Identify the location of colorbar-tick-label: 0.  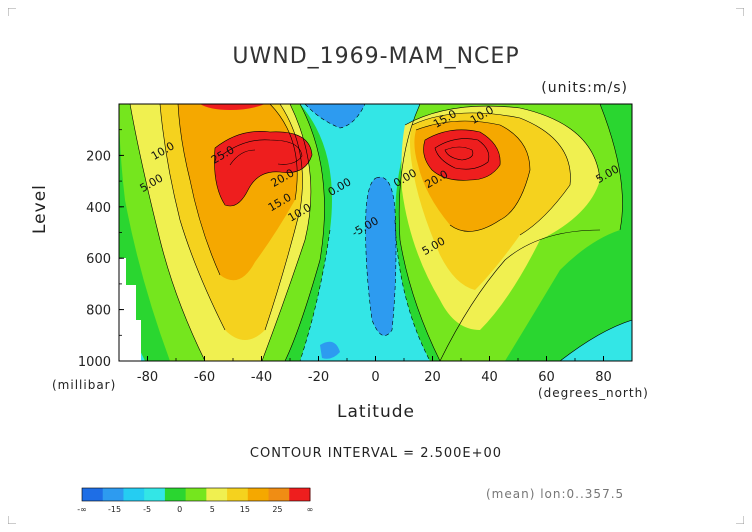
(179, 509).